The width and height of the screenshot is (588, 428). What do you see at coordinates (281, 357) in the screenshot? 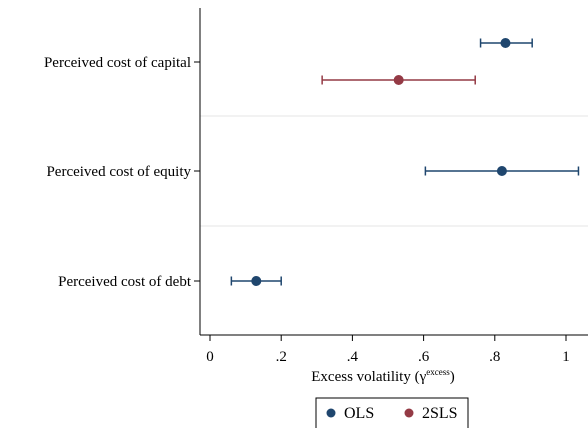
I see `x-tick-label-1: .2` at bounding box center [281, 357].